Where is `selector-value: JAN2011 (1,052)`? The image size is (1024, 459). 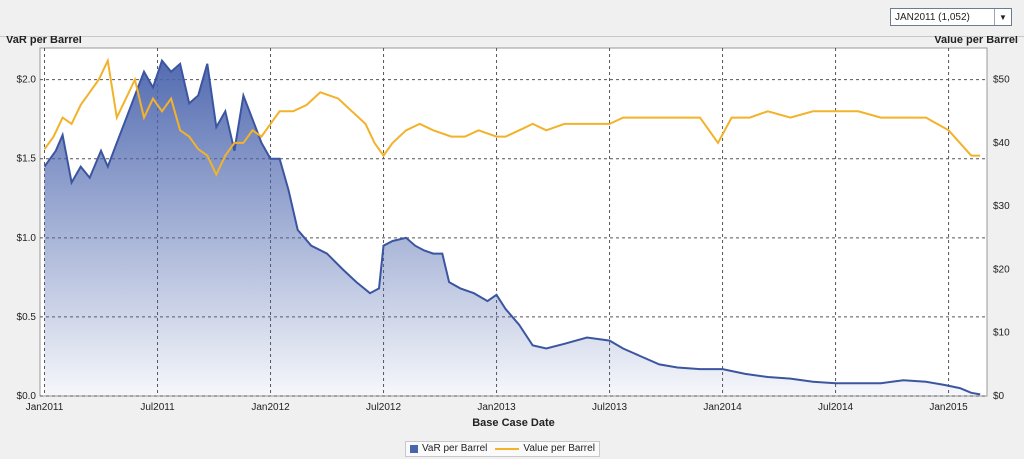 selector-value: JAN2011 (1,052) is located at coordinates (932, 17).